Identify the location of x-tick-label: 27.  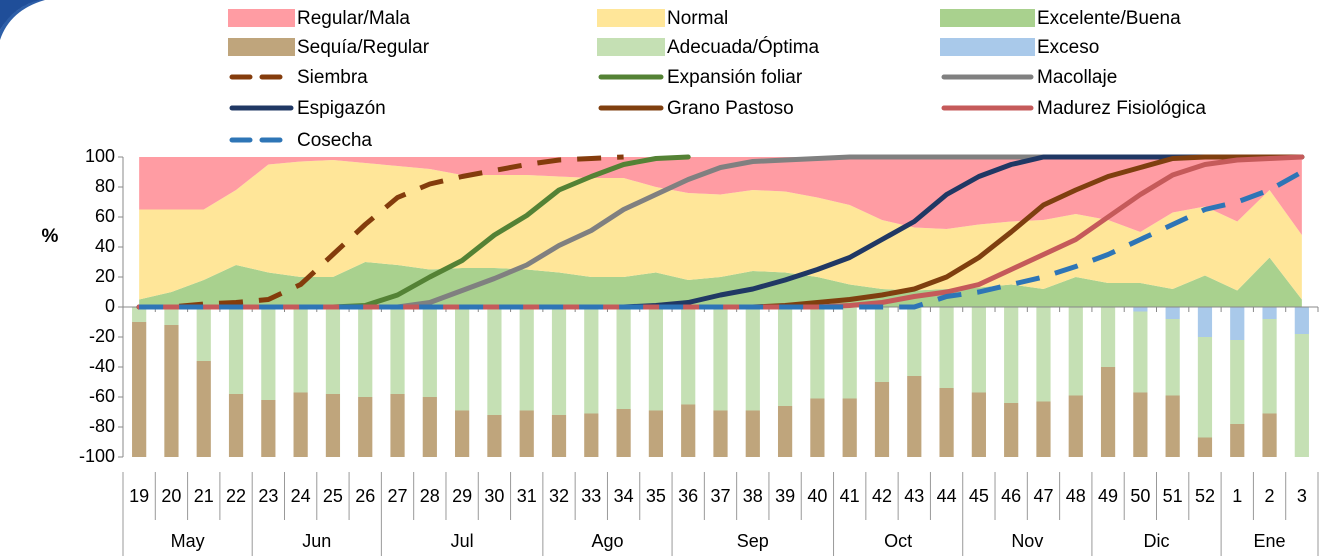
(398, 496).